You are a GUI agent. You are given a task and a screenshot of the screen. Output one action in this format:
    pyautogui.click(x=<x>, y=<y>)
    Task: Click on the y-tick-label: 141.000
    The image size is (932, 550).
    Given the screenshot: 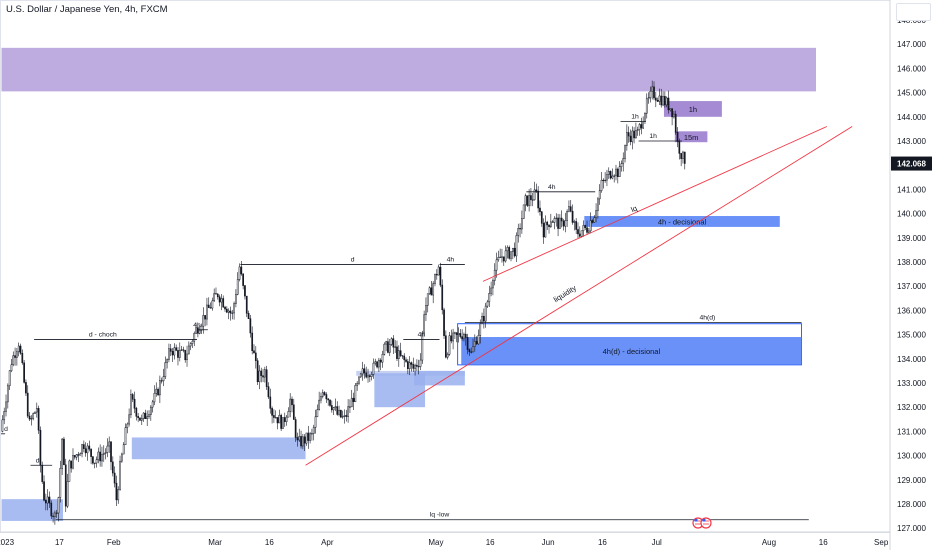 What is the action you would take?
    pyautogui.click(x=911, y=189)
    